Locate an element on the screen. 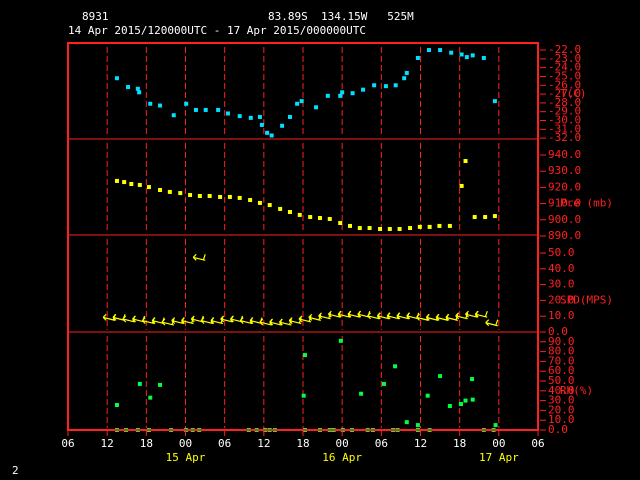 This screenshot has width=640, height=480. y-tick-label: 940.0 is located at coordinates (564, 154).